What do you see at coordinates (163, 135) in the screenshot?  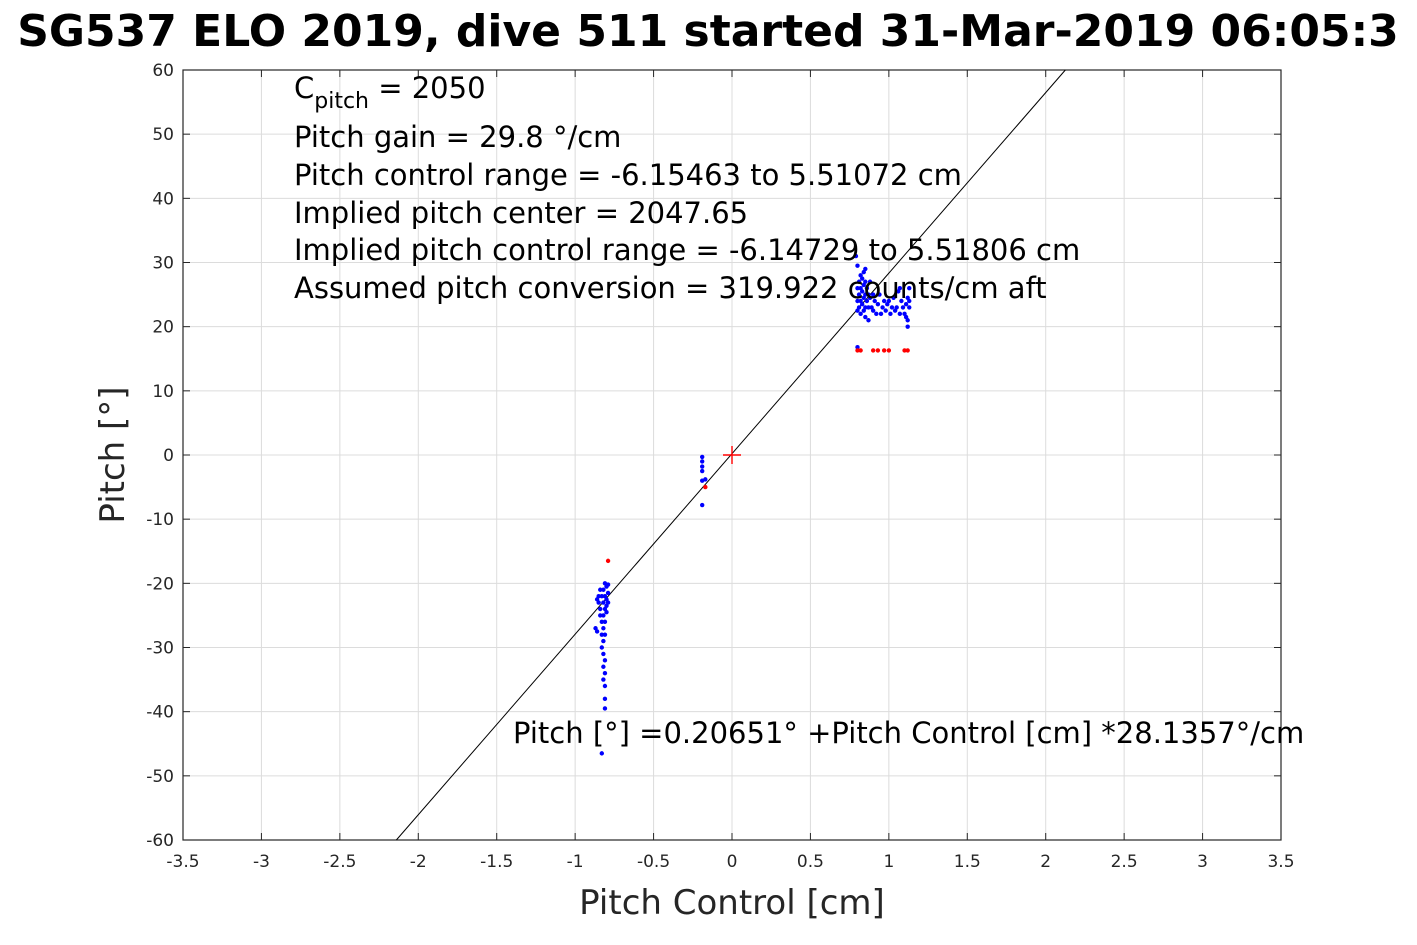 I see `y-tick-label: 50` at bounding box center [163, 135].